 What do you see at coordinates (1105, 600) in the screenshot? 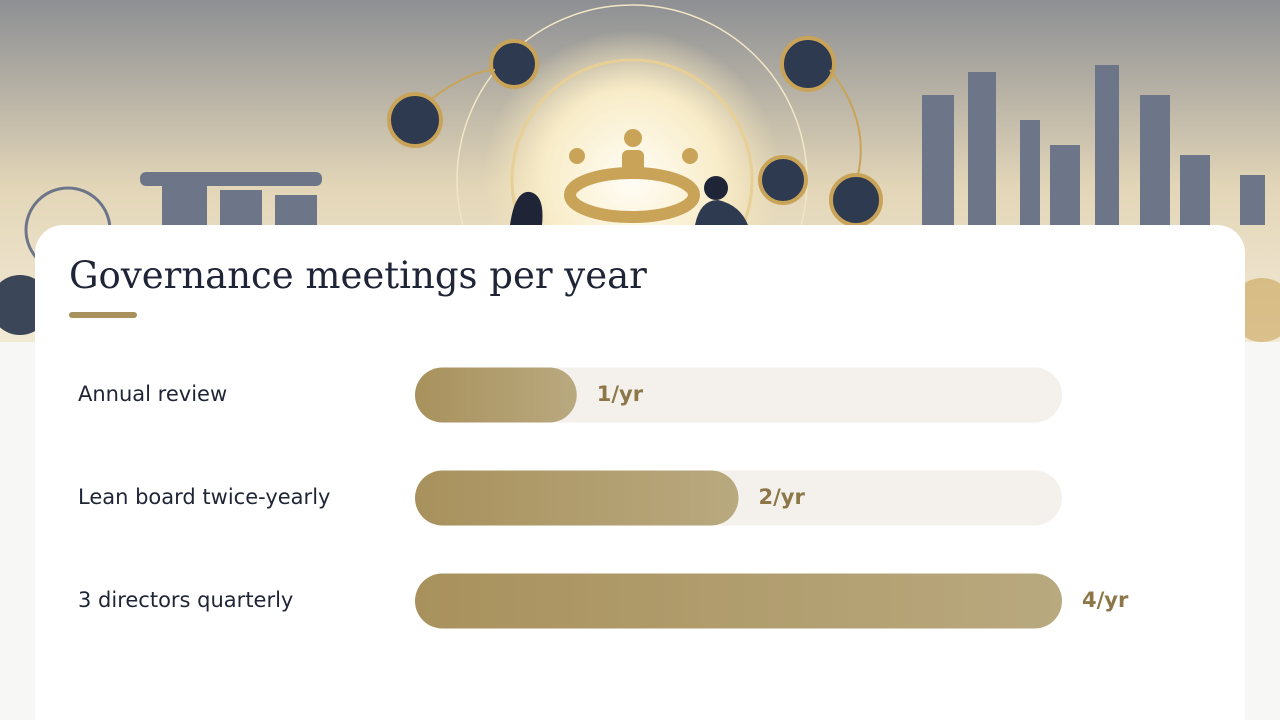
I see `value-label: 4/yr` at bounding box center [1105, 600].